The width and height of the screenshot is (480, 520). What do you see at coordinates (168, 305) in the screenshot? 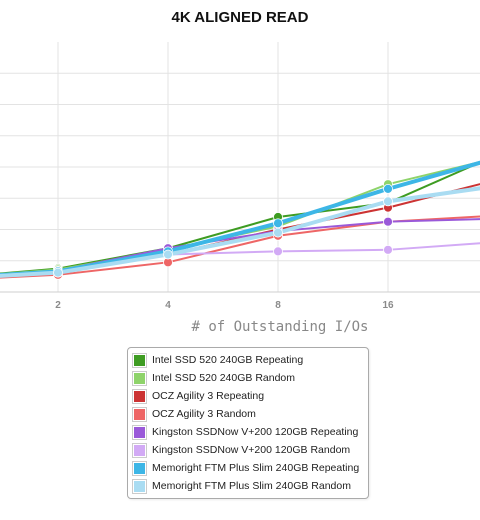
I see `x-tick-label: 4` at bounding box center [168, 305].